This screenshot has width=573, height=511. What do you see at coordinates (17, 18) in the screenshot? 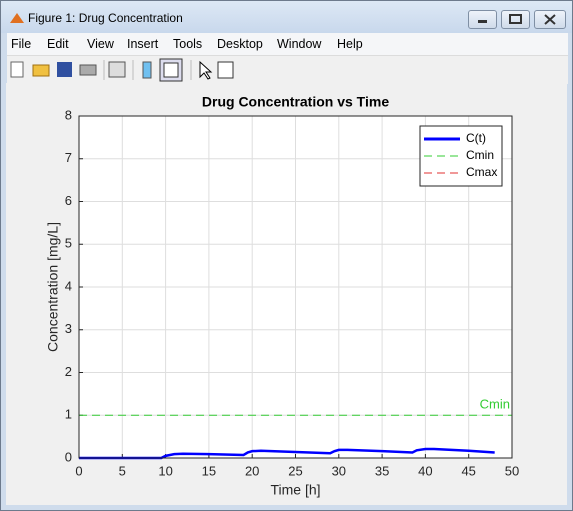
I see `app-icon` at bounding box center [17, 18].